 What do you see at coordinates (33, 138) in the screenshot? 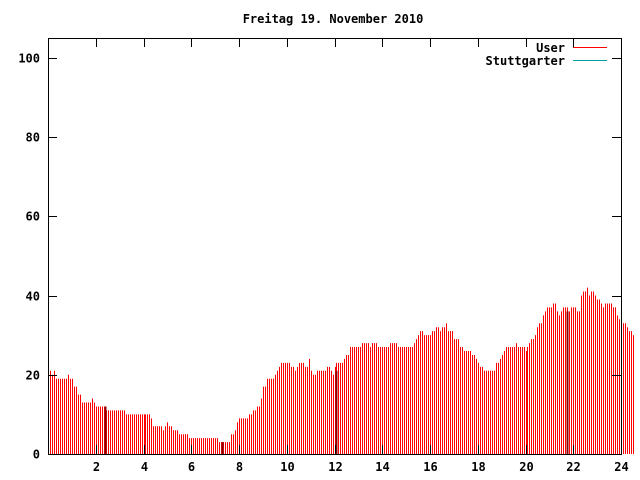
I see `y-tick-label: 80` at bounding box center [33, 138].